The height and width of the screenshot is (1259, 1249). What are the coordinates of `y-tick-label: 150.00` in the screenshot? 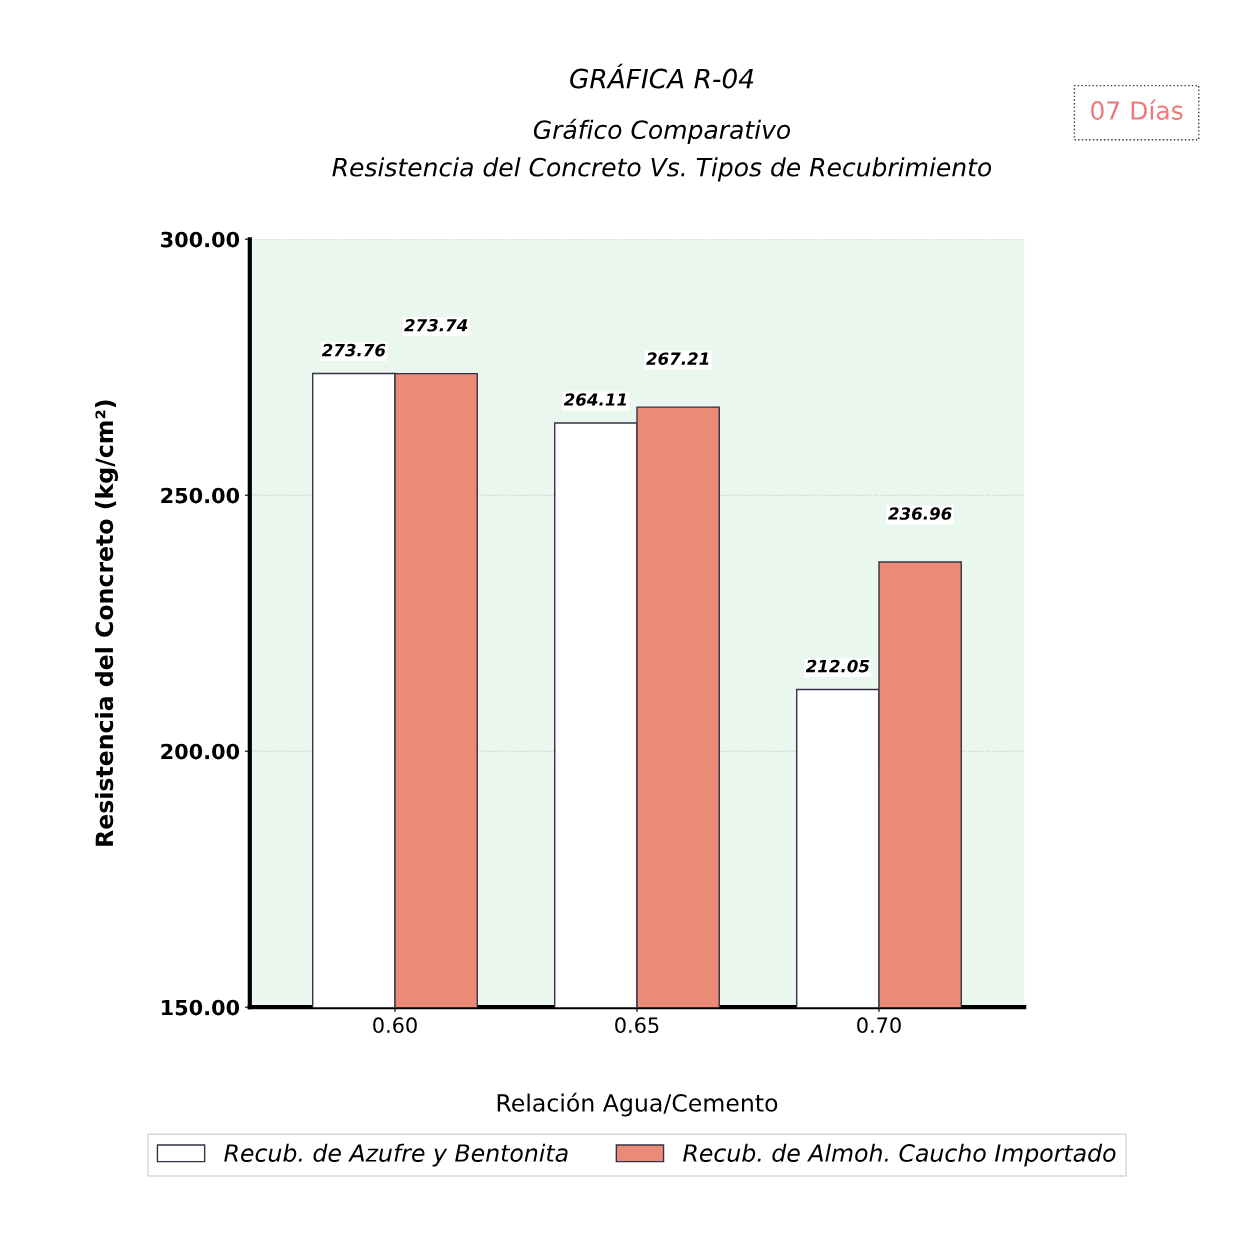 It's located at (201, 1007).